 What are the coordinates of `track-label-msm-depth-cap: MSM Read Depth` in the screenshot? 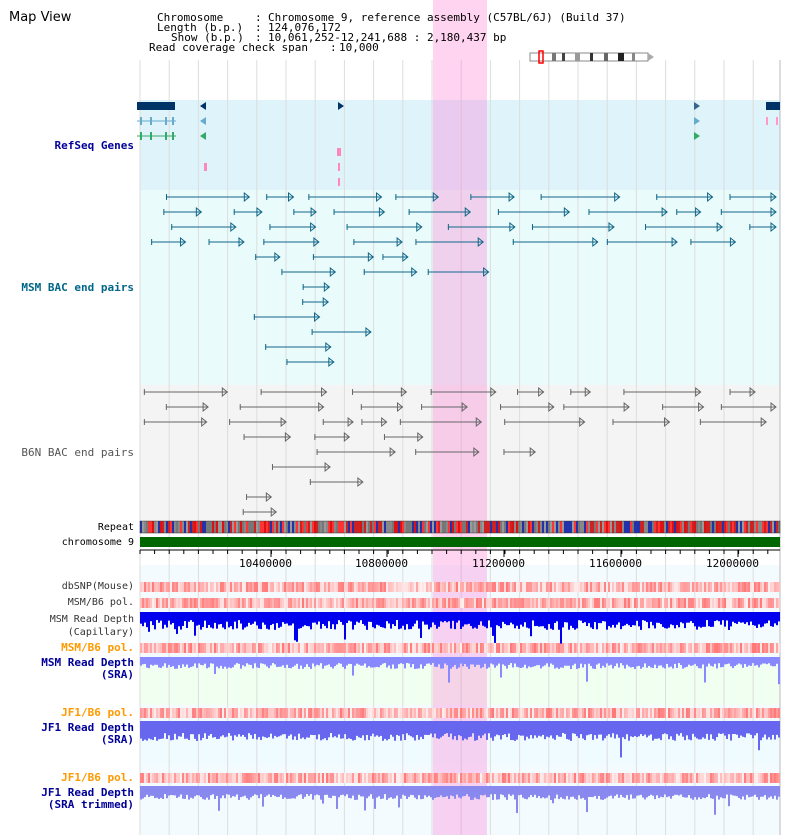 It's located at (91, 619).